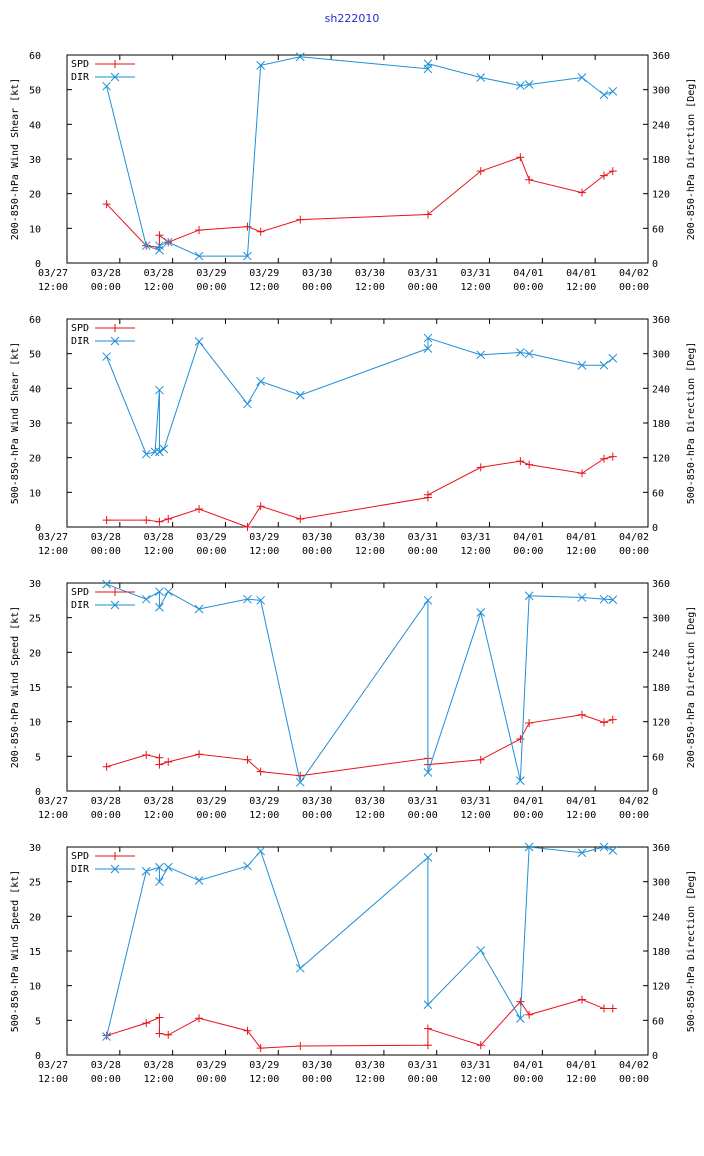 Image resolution: width=704 pixels, height=1156 pixels. What do you see at coordinates (35, 91) in the screenshot?
I see `left-y-tick-label: 50` at bounding box center [35, 91].